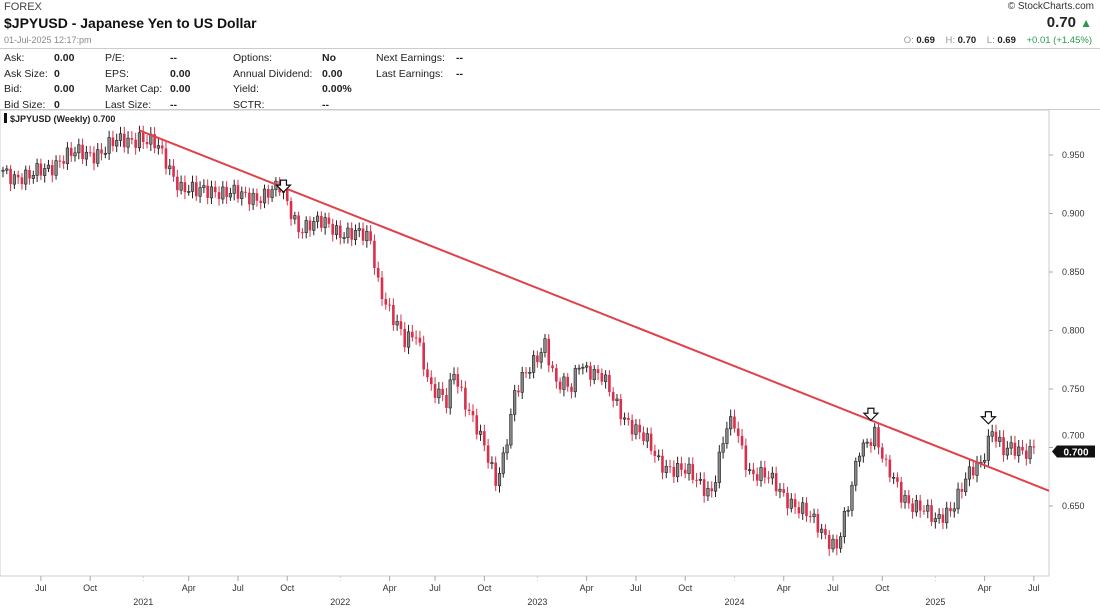  I want to click on last-price-value: 0.70, so click(1061, 22).